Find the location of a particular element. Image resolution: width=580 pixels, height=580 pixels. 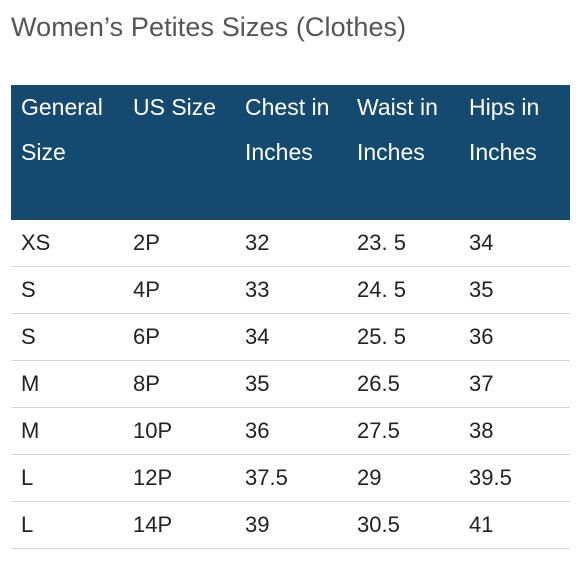

table-row: S 6P 34 25. 5 36 is located at coordinates (290, 337).